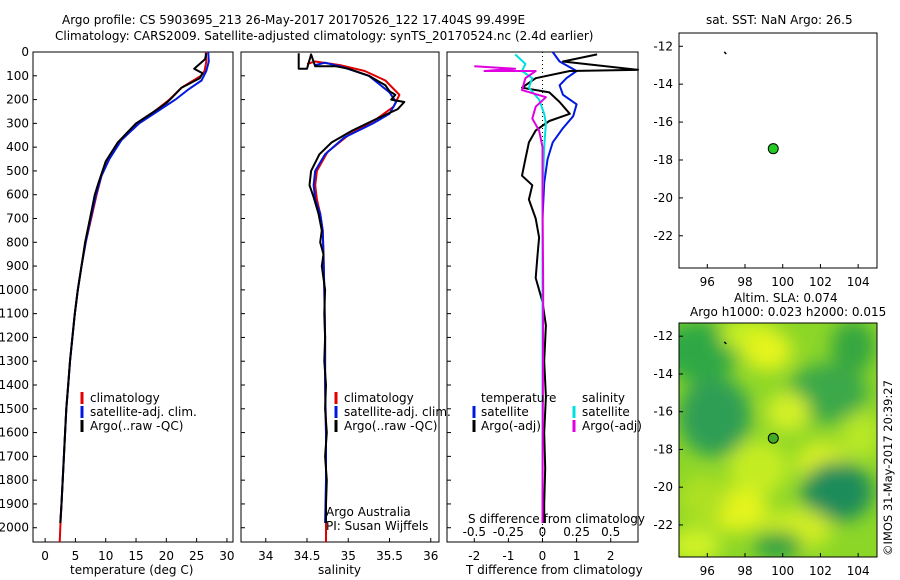 This screenshot has width=900, height=580. I want to click on depth-tick-label: 1000, so click(14, 290).